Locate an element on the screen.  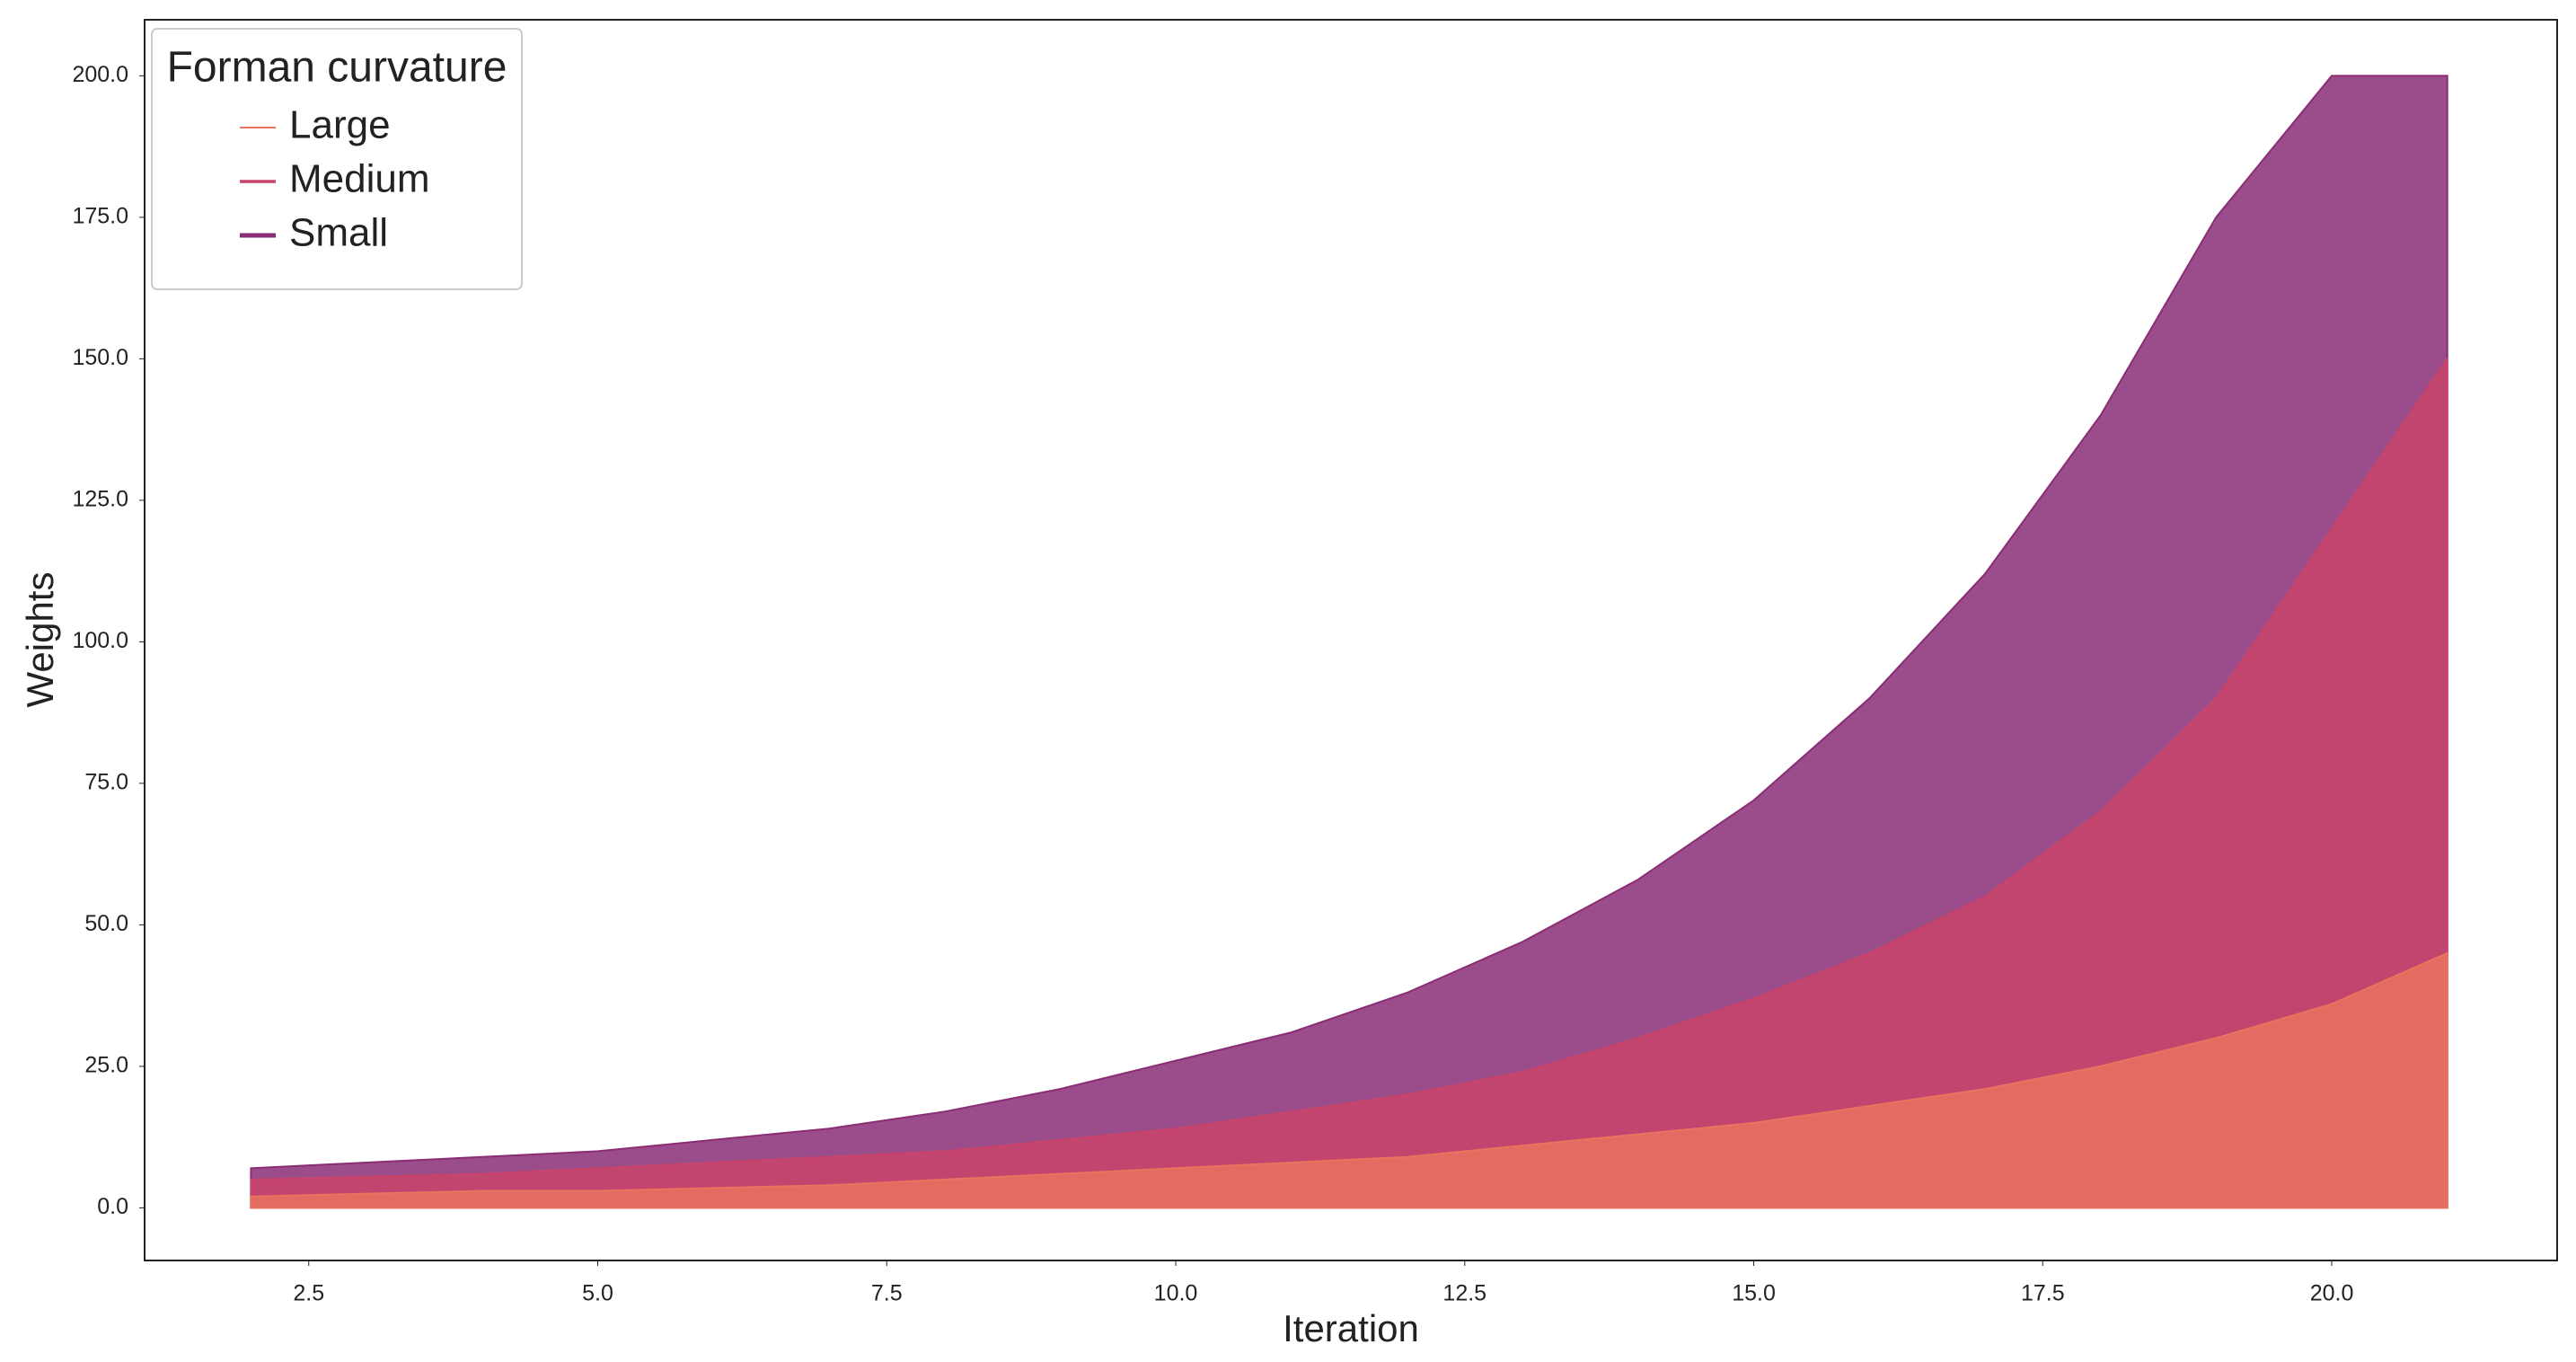
y-tick-label: 50.0 is located at coordinates (106, 923).